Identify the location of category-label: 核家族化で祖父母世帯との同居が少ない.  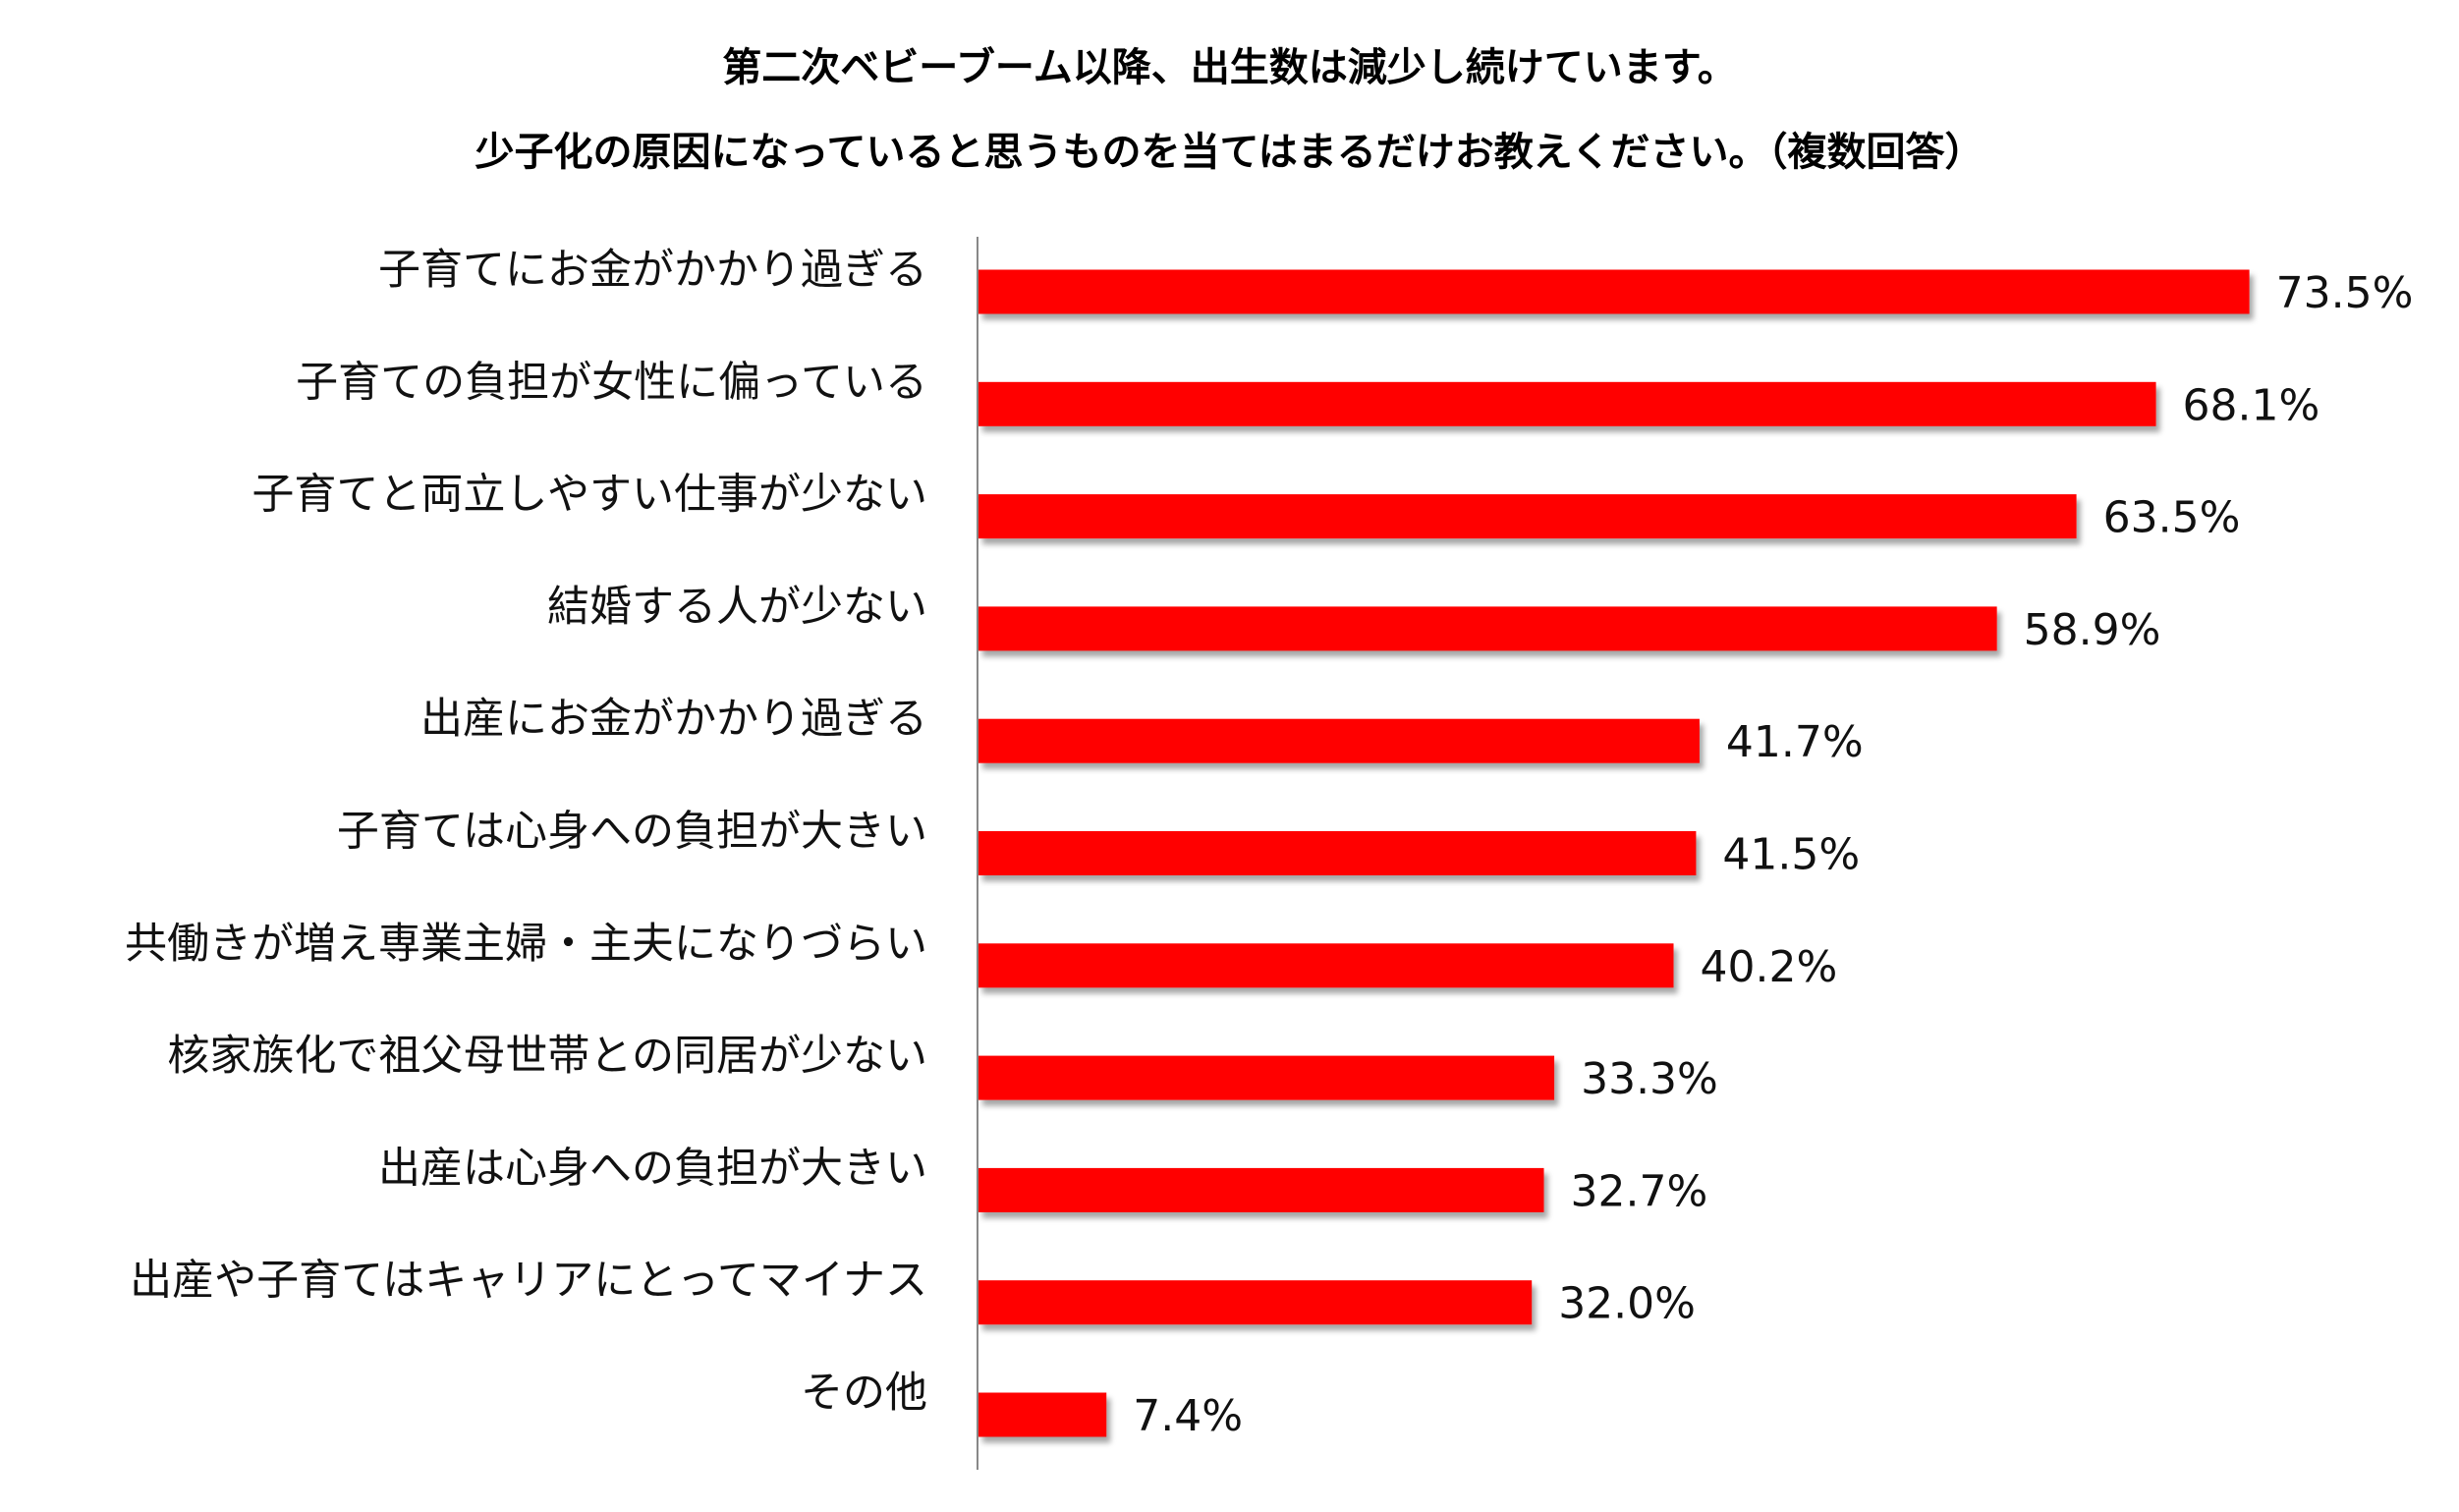
(547, 1056).